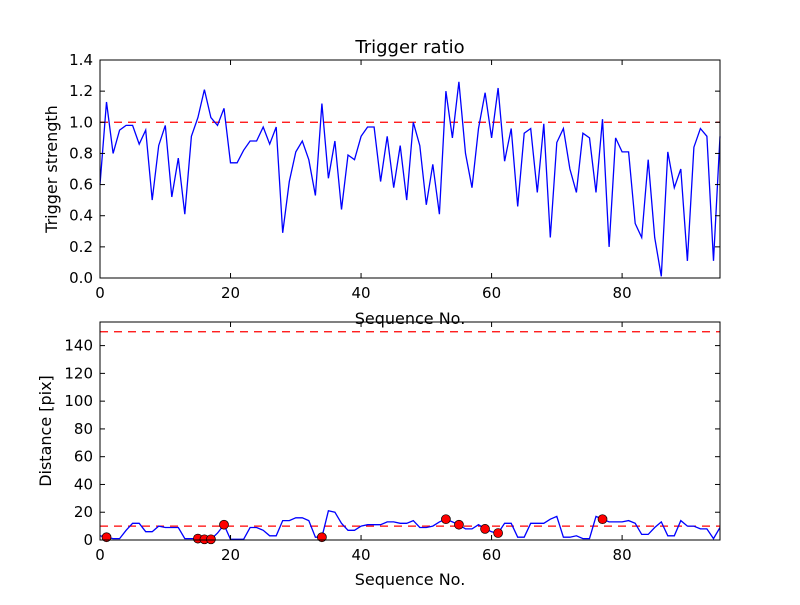 The height and width of the screenshot is (605, 800). I want to click on bottom-x-tick-label: 40, so click(361, 555).